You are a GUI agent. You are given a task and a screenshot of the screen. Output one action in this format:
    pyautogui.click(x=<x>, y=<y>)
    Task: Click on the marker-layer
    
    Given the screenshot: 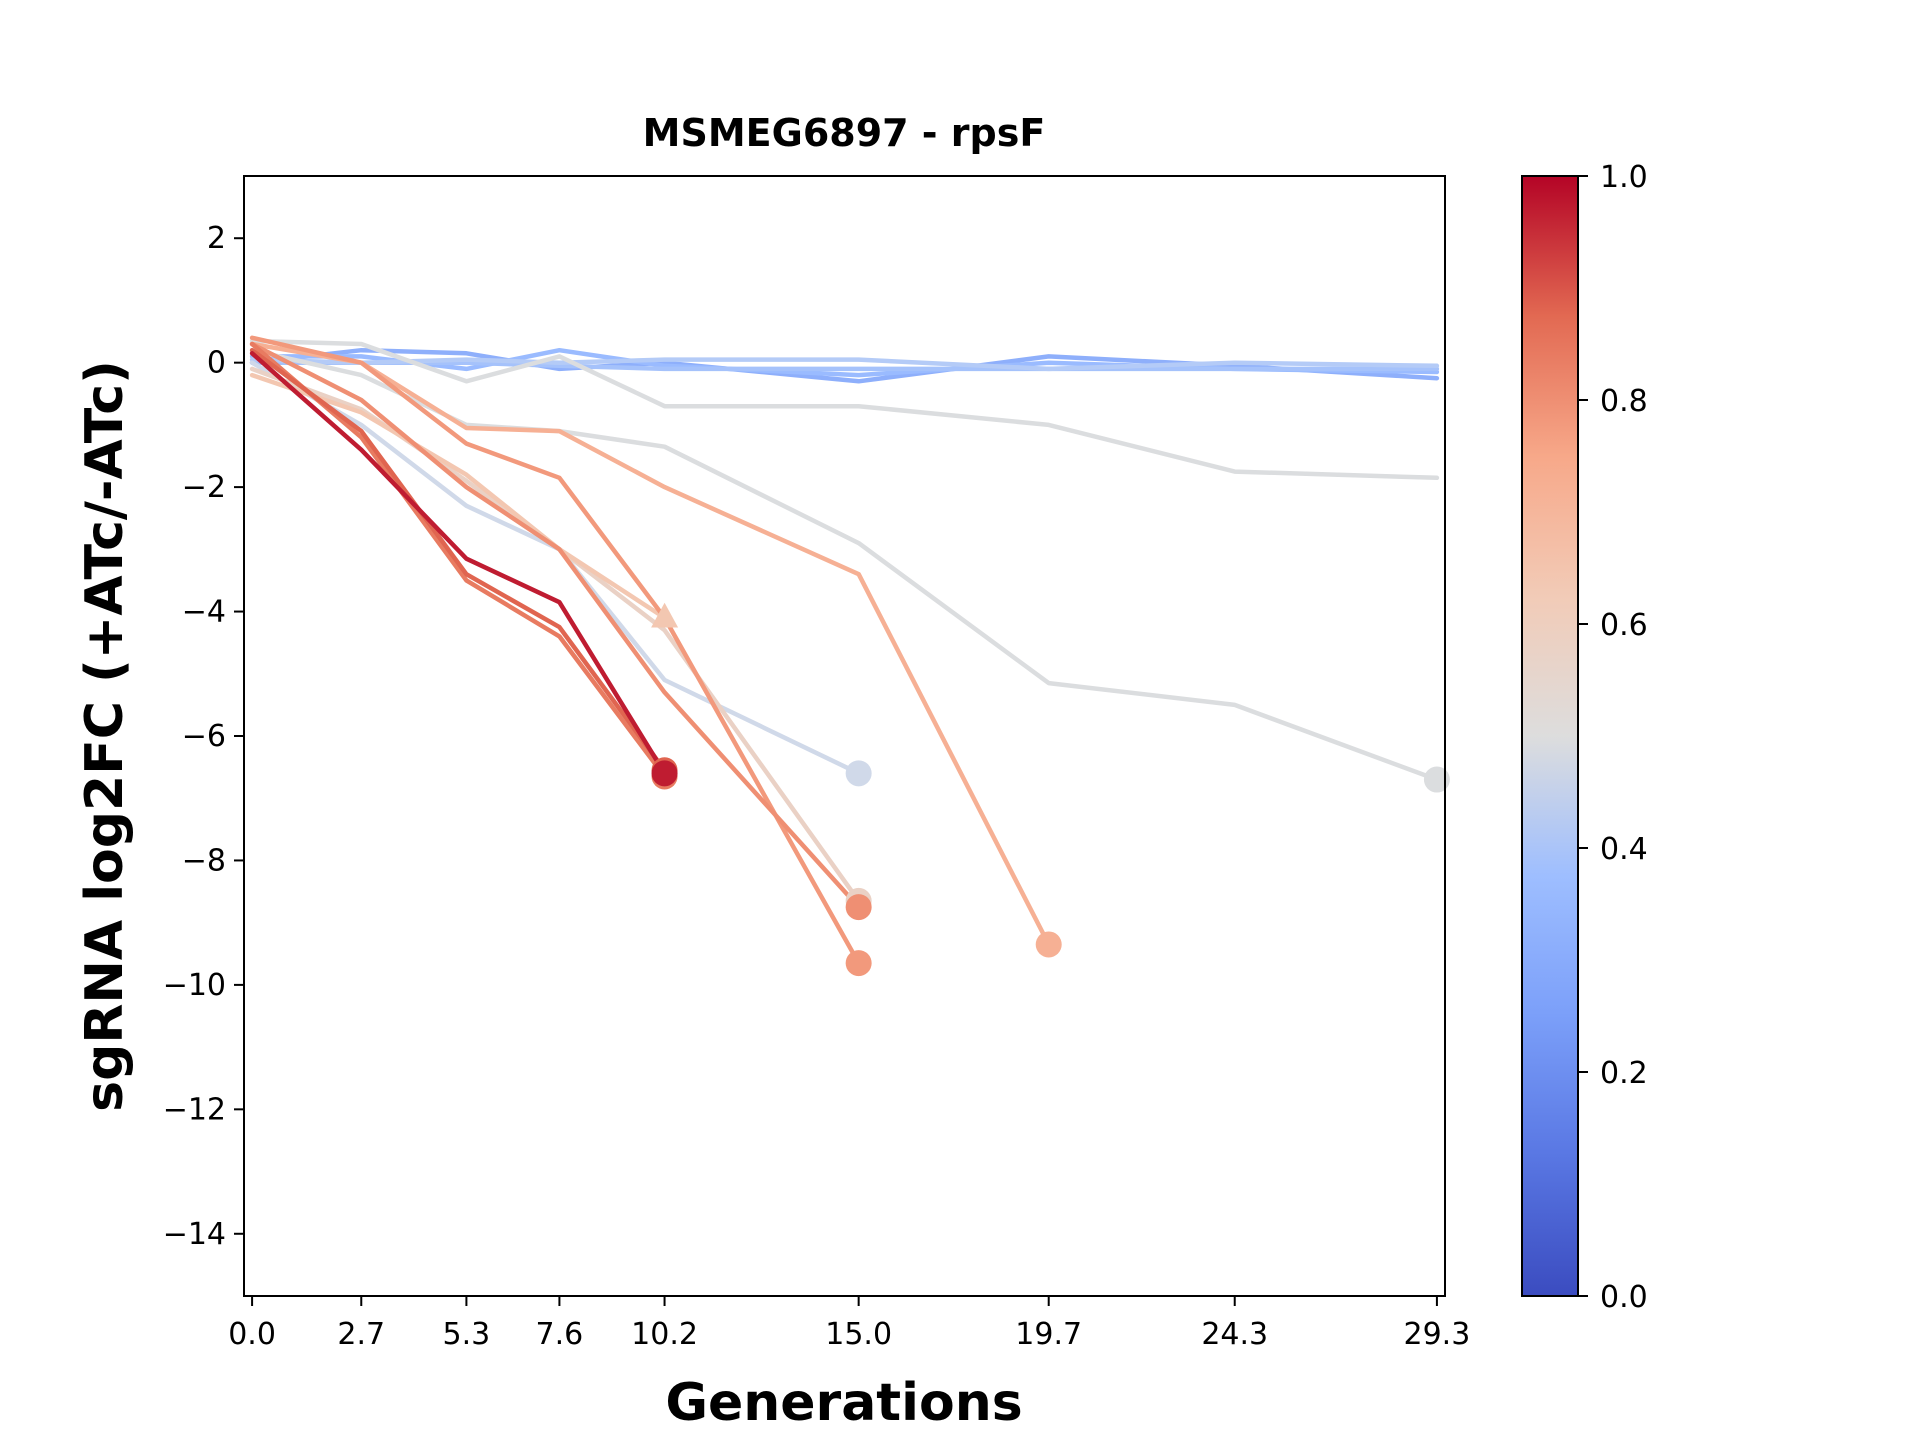 What is the action you would take?
    pyautogui.click(x=1050, y=789)
    